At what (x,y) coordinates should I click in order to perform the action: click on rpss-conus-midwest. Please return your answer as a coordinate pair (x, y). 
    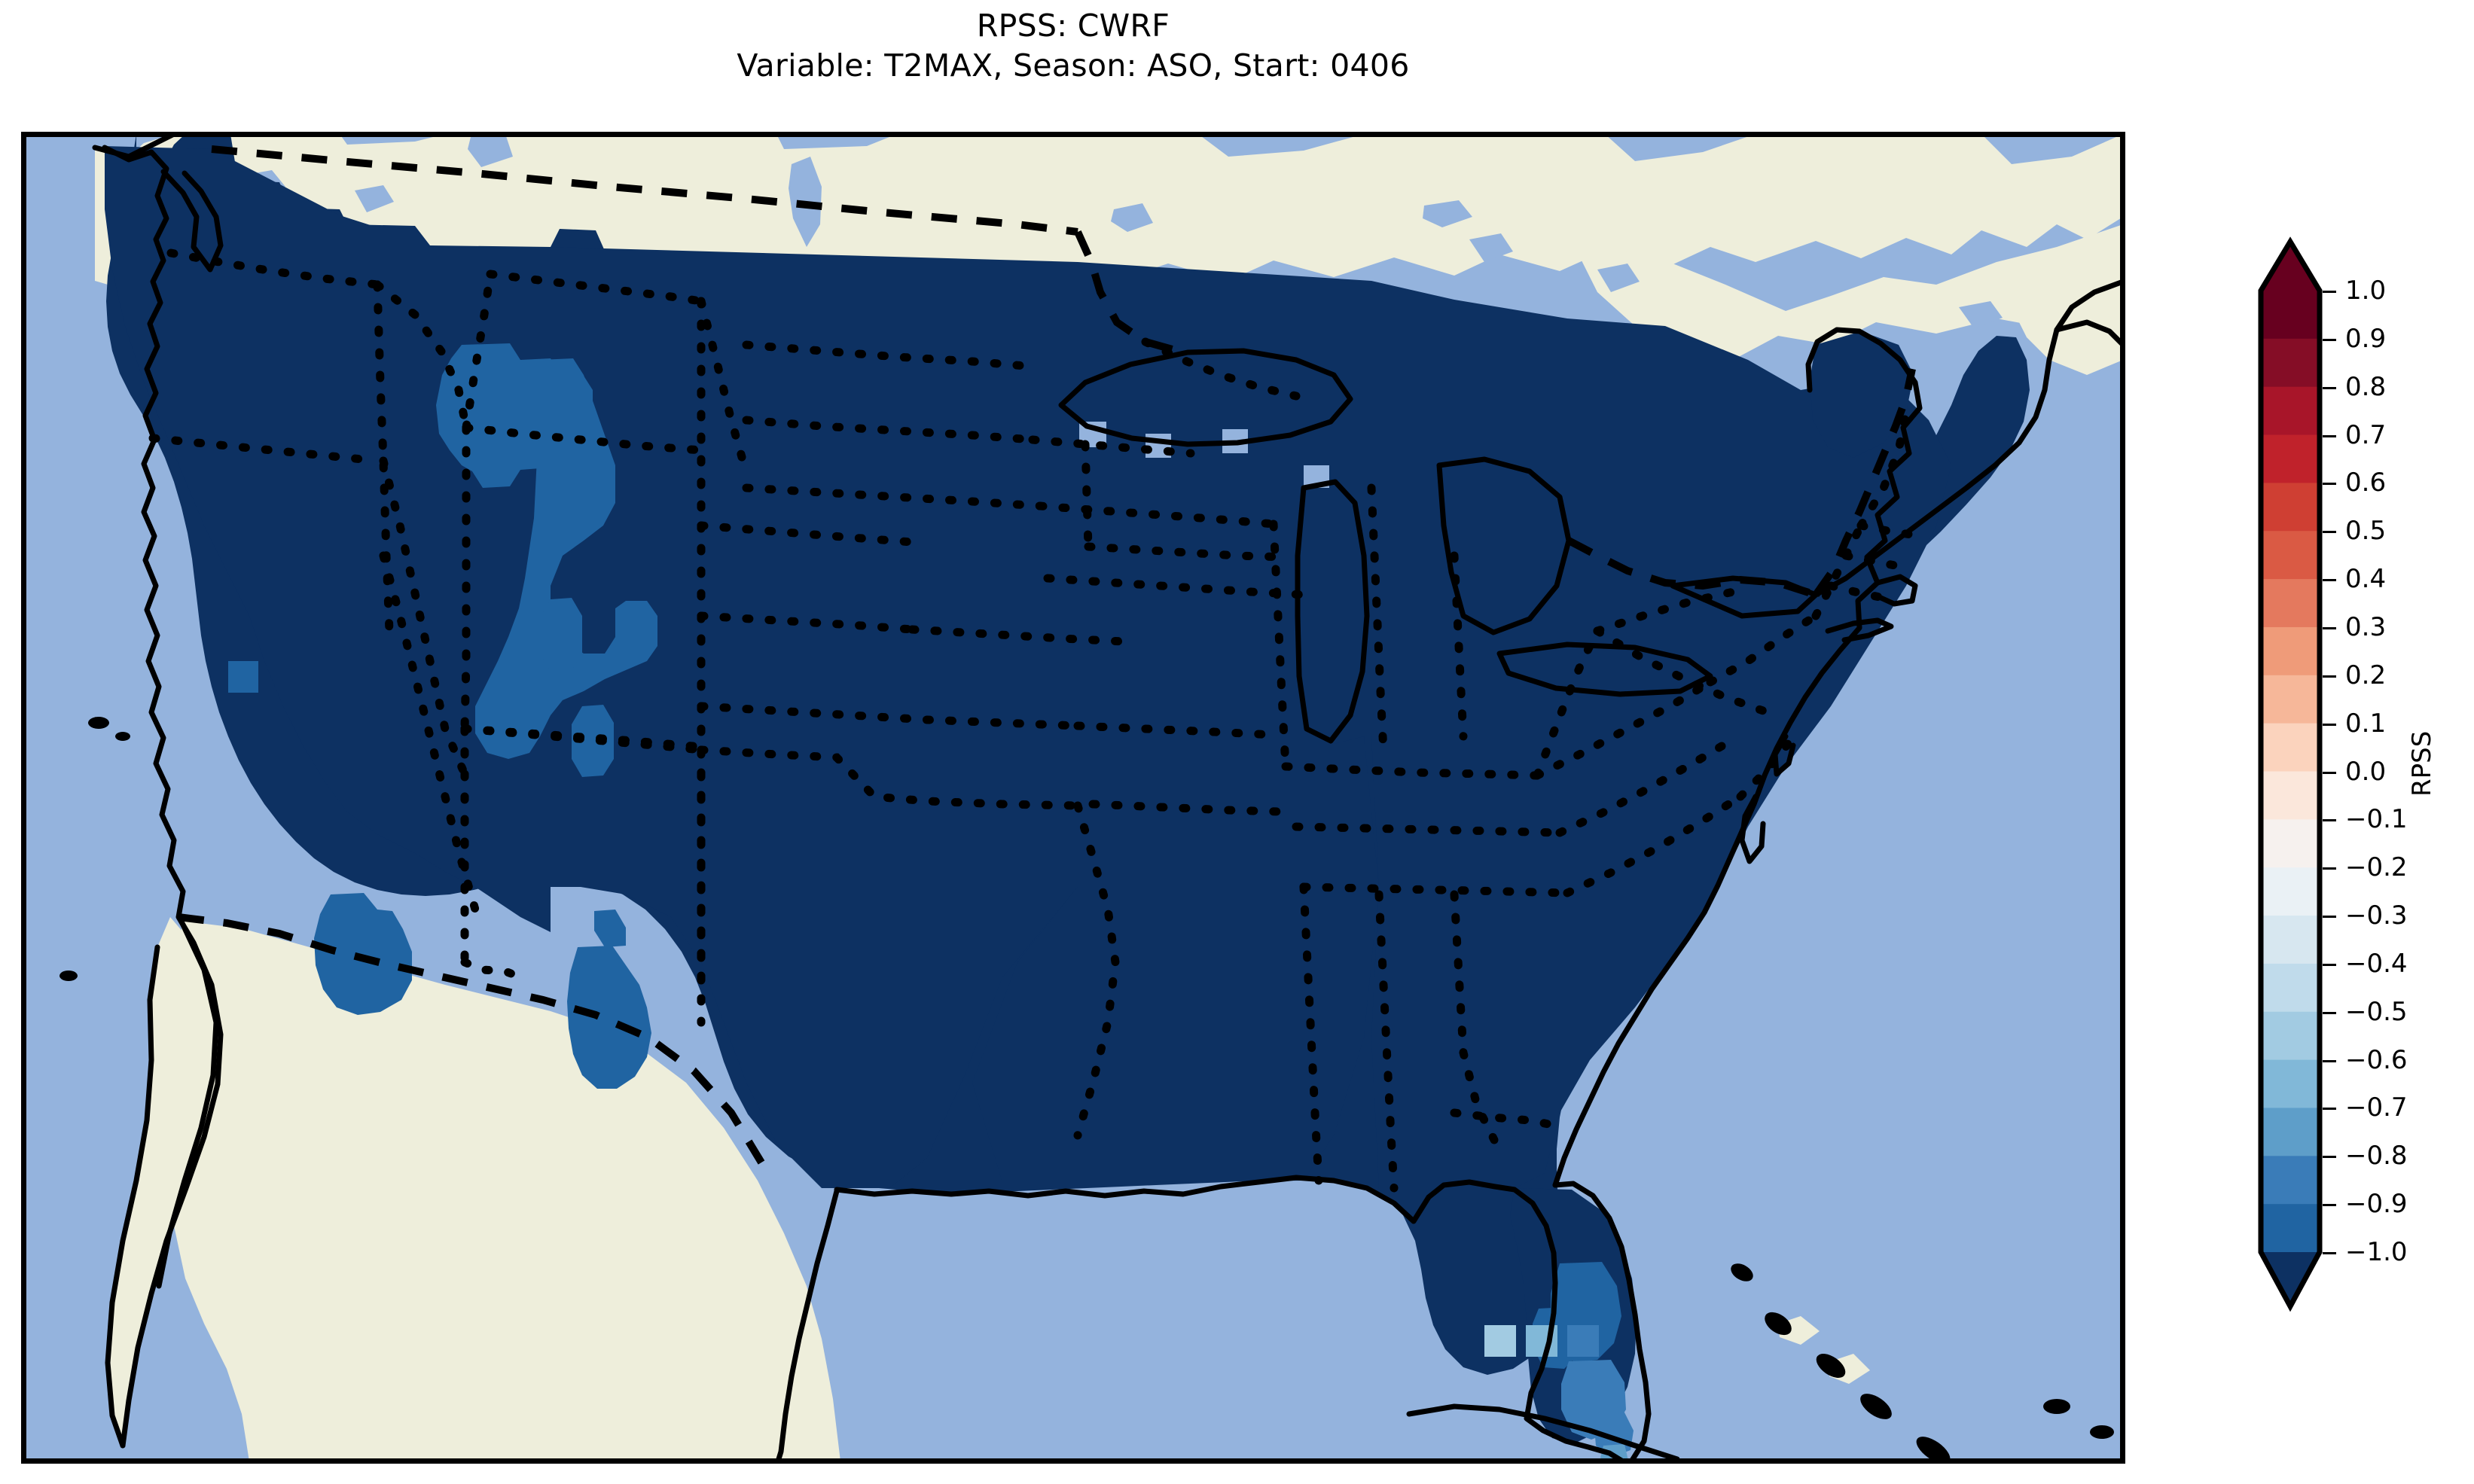
    Looking at the image, I should click on (1176, 722).